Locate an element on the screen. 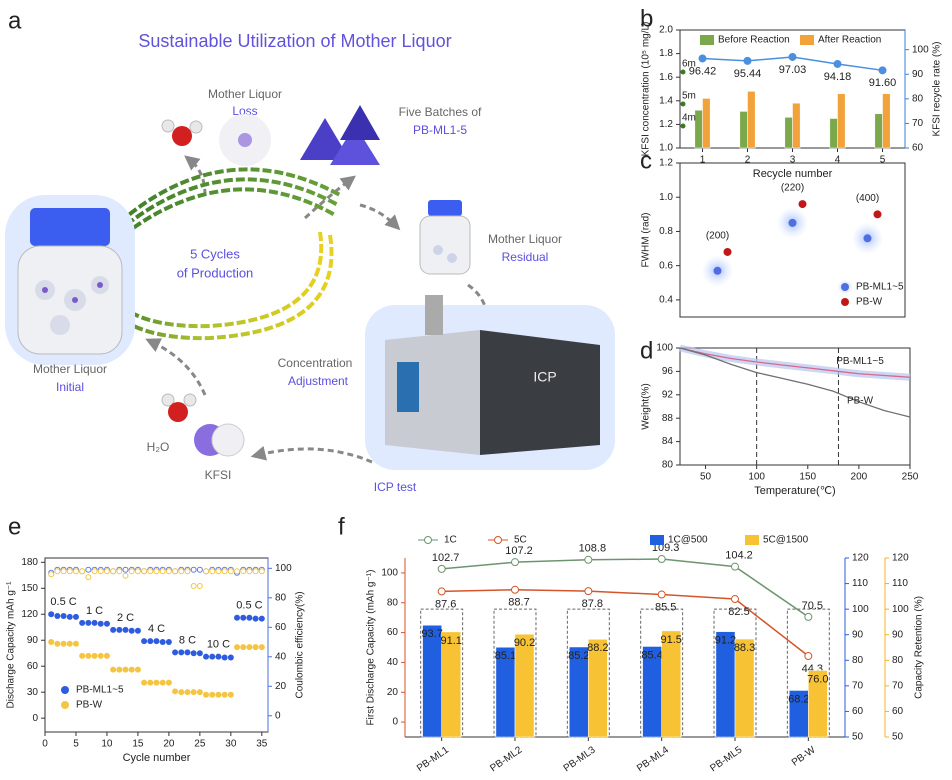 The height and width of the screenshot is (780, 952). legend-label: 1C is located at coordinates (450, 540).